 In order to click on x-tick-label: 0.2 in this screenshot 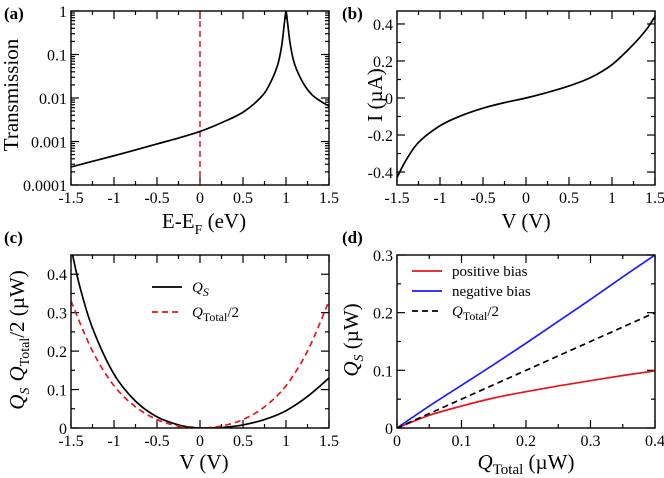, I will do `click(526, 441)`.